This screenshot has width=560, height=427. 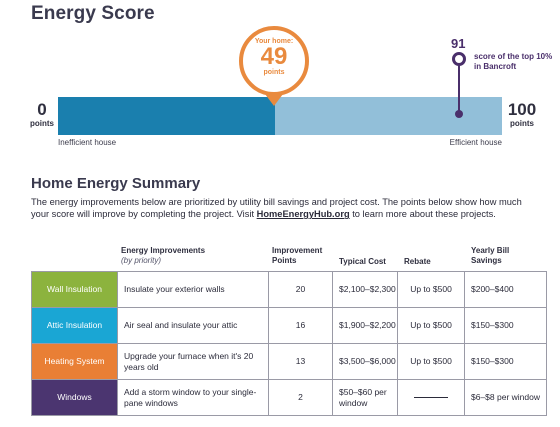 I want to click on category-cell: Attic Insulation, so click(x=74, y=325).